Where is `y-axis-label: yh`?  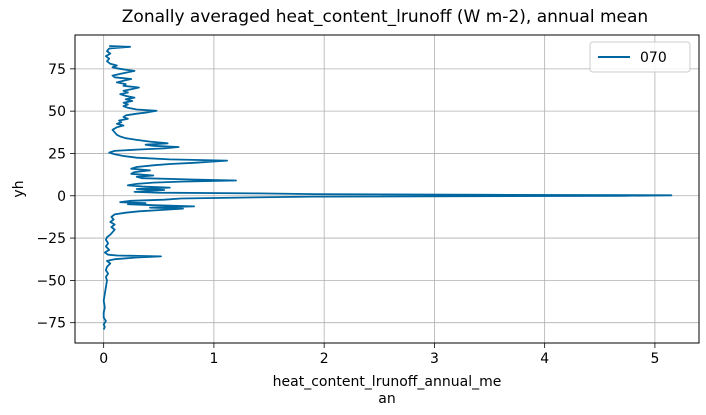 y-axis-label: yh is located at coordinates (19, 188).